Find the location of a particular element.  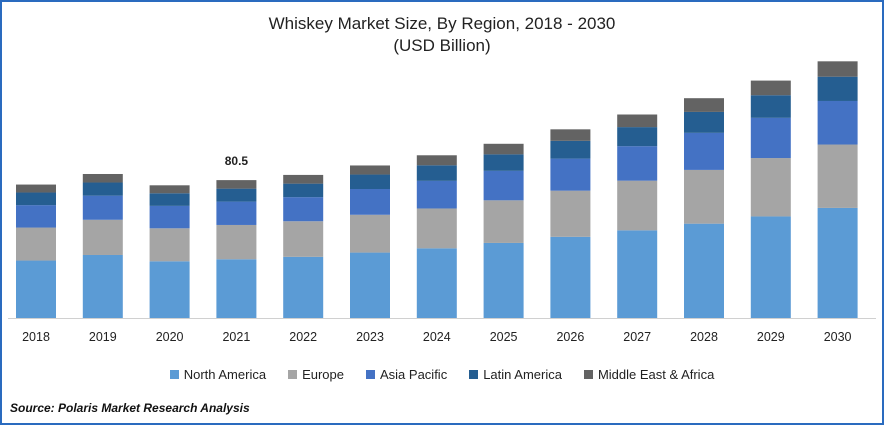

legend-item-latin-america: Latin America is located at coordinates (515, 374).